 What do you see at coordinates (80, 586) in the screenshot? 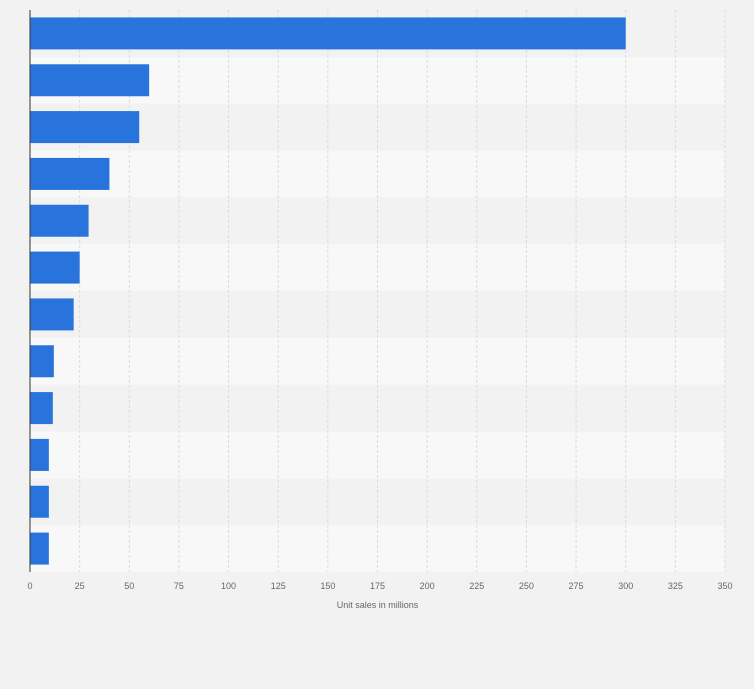
I see `x-tick-label: 25` at bounding box center [80, 586].